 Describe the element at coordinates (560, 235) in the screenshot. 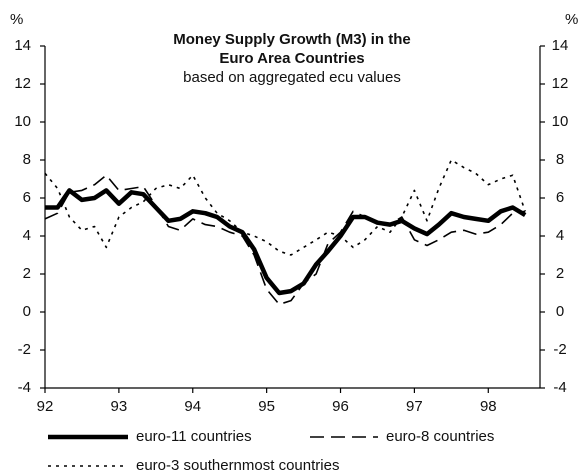

I see `y2-tick-label: 4` at that location.